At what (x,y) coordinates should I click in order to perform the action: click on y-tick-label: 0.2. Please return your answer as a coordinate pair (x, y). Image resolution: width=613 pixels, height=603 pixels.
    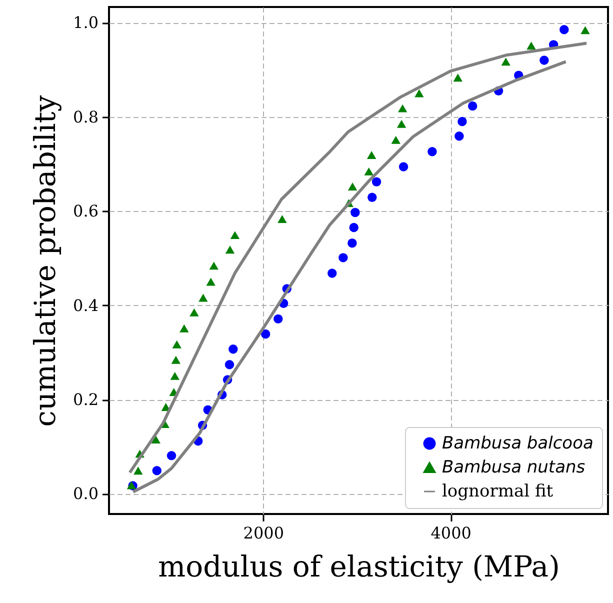
    Looking at the image, I should click on (85, 399).